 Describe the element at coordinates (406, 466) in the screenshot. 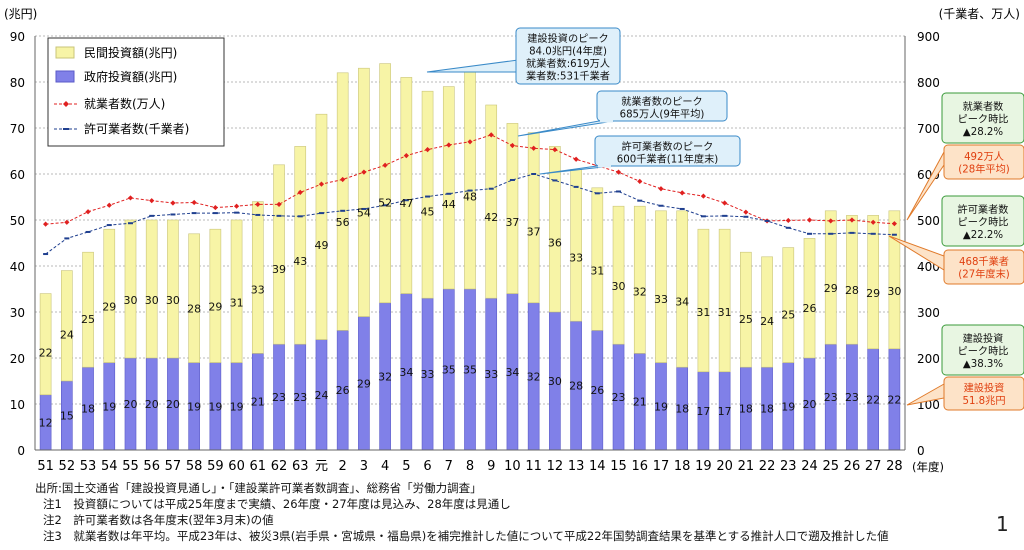

I see `x-tick-label: 5` at that location.